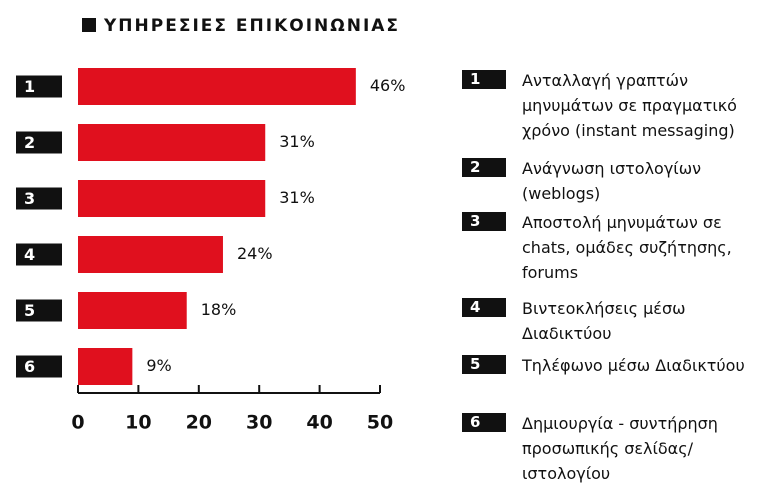  Describe the element at coordinates (484, 364) in the screenshot. I see `legend-number: 5` at that location.